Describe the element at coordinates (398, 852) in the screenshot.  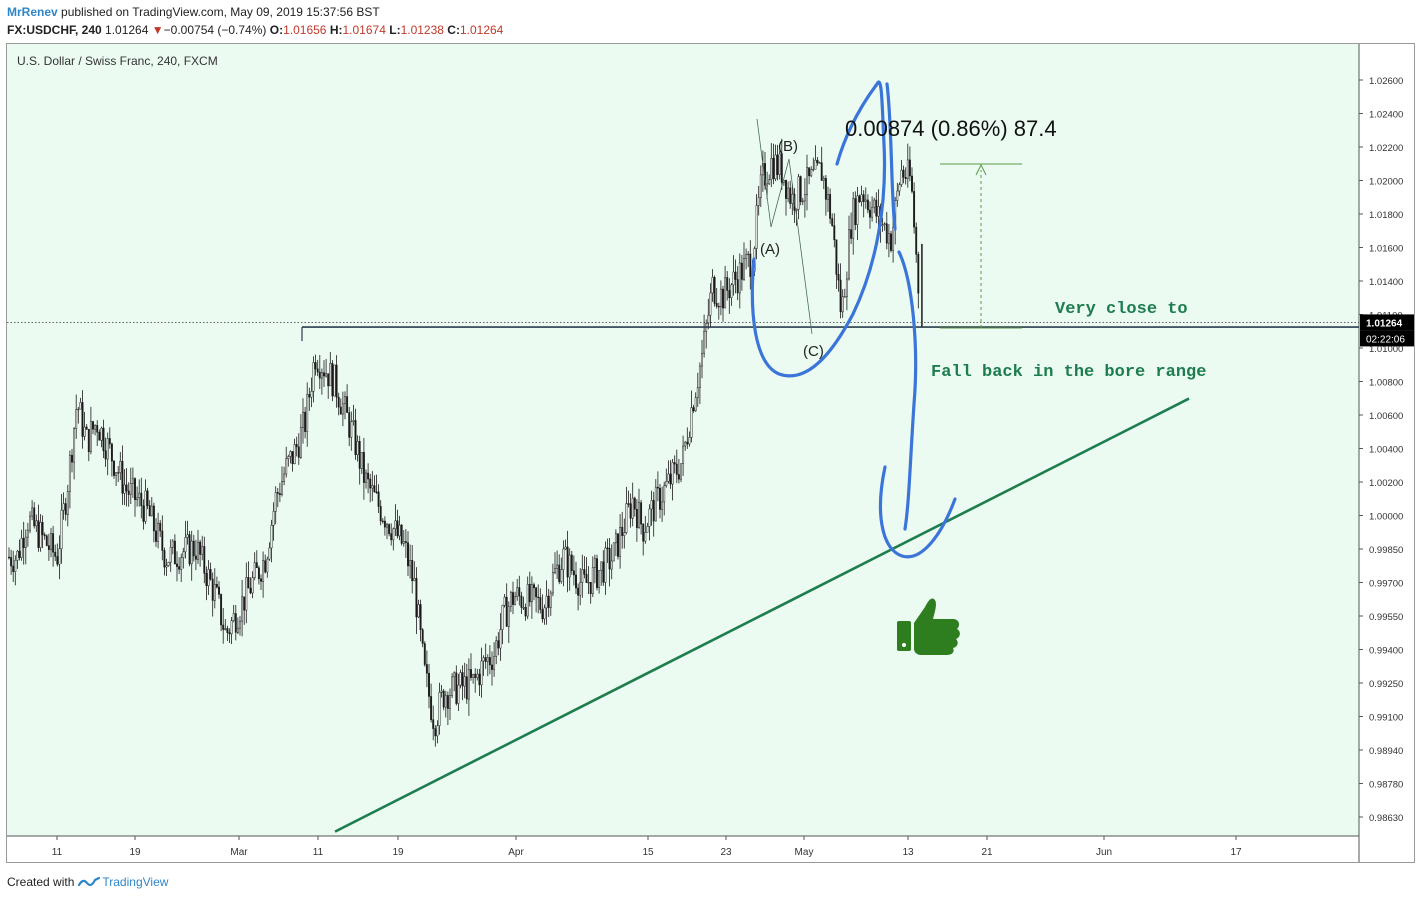
I see `time-tick-label: 19` at that location.